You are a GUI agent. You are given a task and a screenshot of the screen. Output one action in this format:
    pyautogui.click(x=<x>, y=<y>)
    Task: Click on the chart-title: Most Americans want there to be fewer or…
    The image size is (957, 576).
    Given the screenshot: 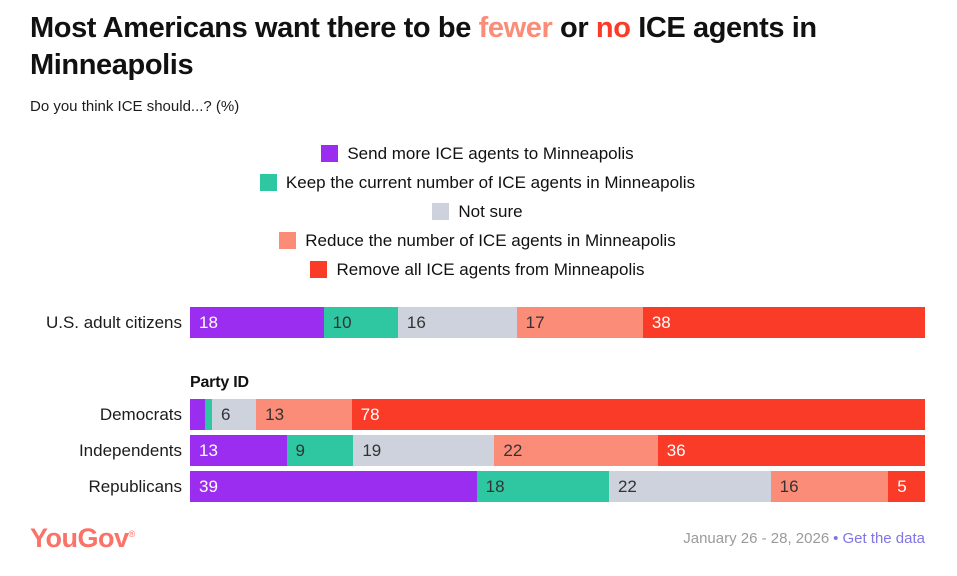 What is the action you would take?
    pyautogui.click(x=477, y=47)
    